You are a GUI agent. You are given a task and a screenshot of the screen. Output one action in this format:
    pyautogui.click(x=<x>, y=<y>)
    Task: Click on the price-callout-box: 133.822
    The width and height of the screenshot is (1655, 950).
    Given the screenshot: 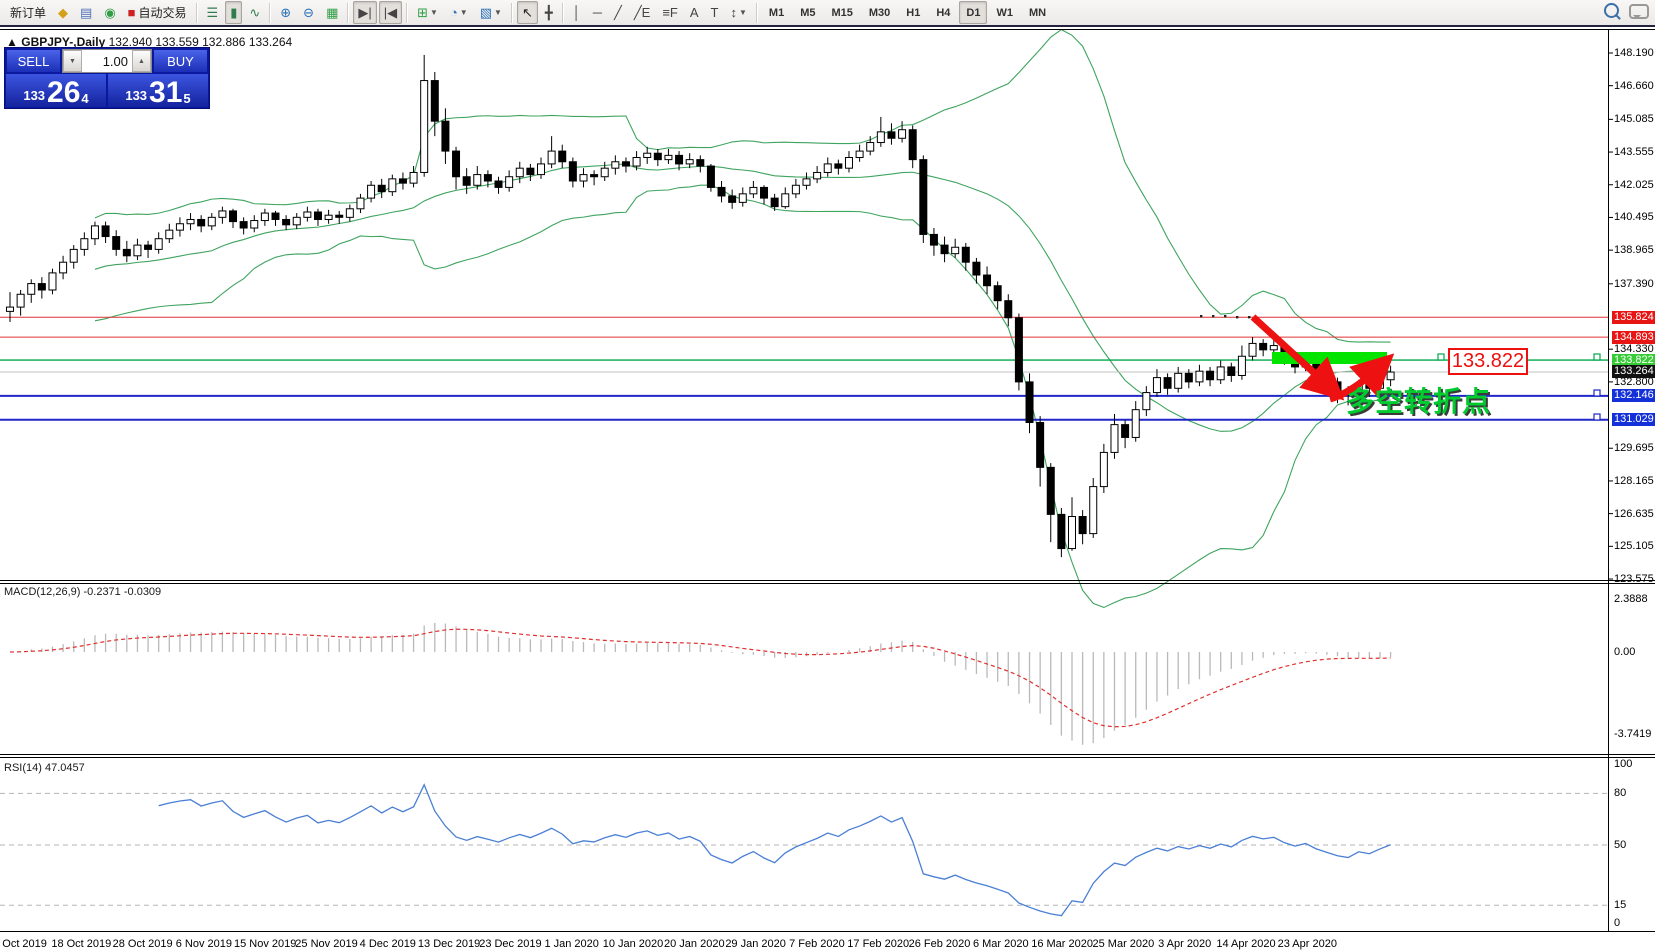 What is the action you would take?
    pyautogui.click(x=1488, y=361)
    